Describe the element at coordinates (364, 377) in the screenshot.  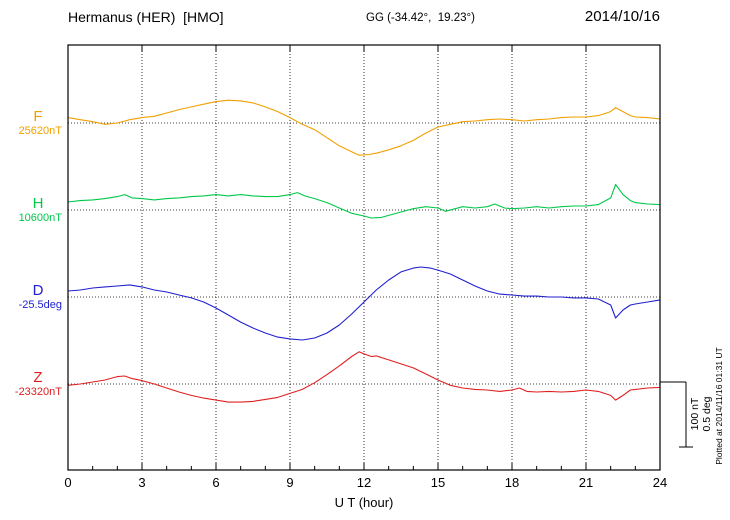
I see `trace-Z` at that location.